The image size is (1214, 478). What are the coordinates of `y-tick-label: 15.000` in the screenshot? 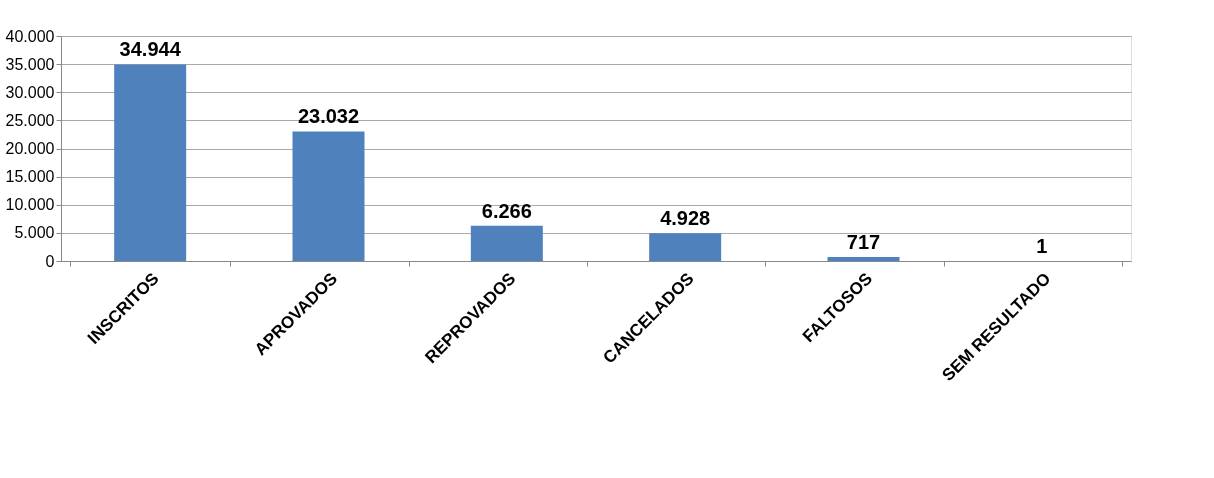 It's located at (30, 177).